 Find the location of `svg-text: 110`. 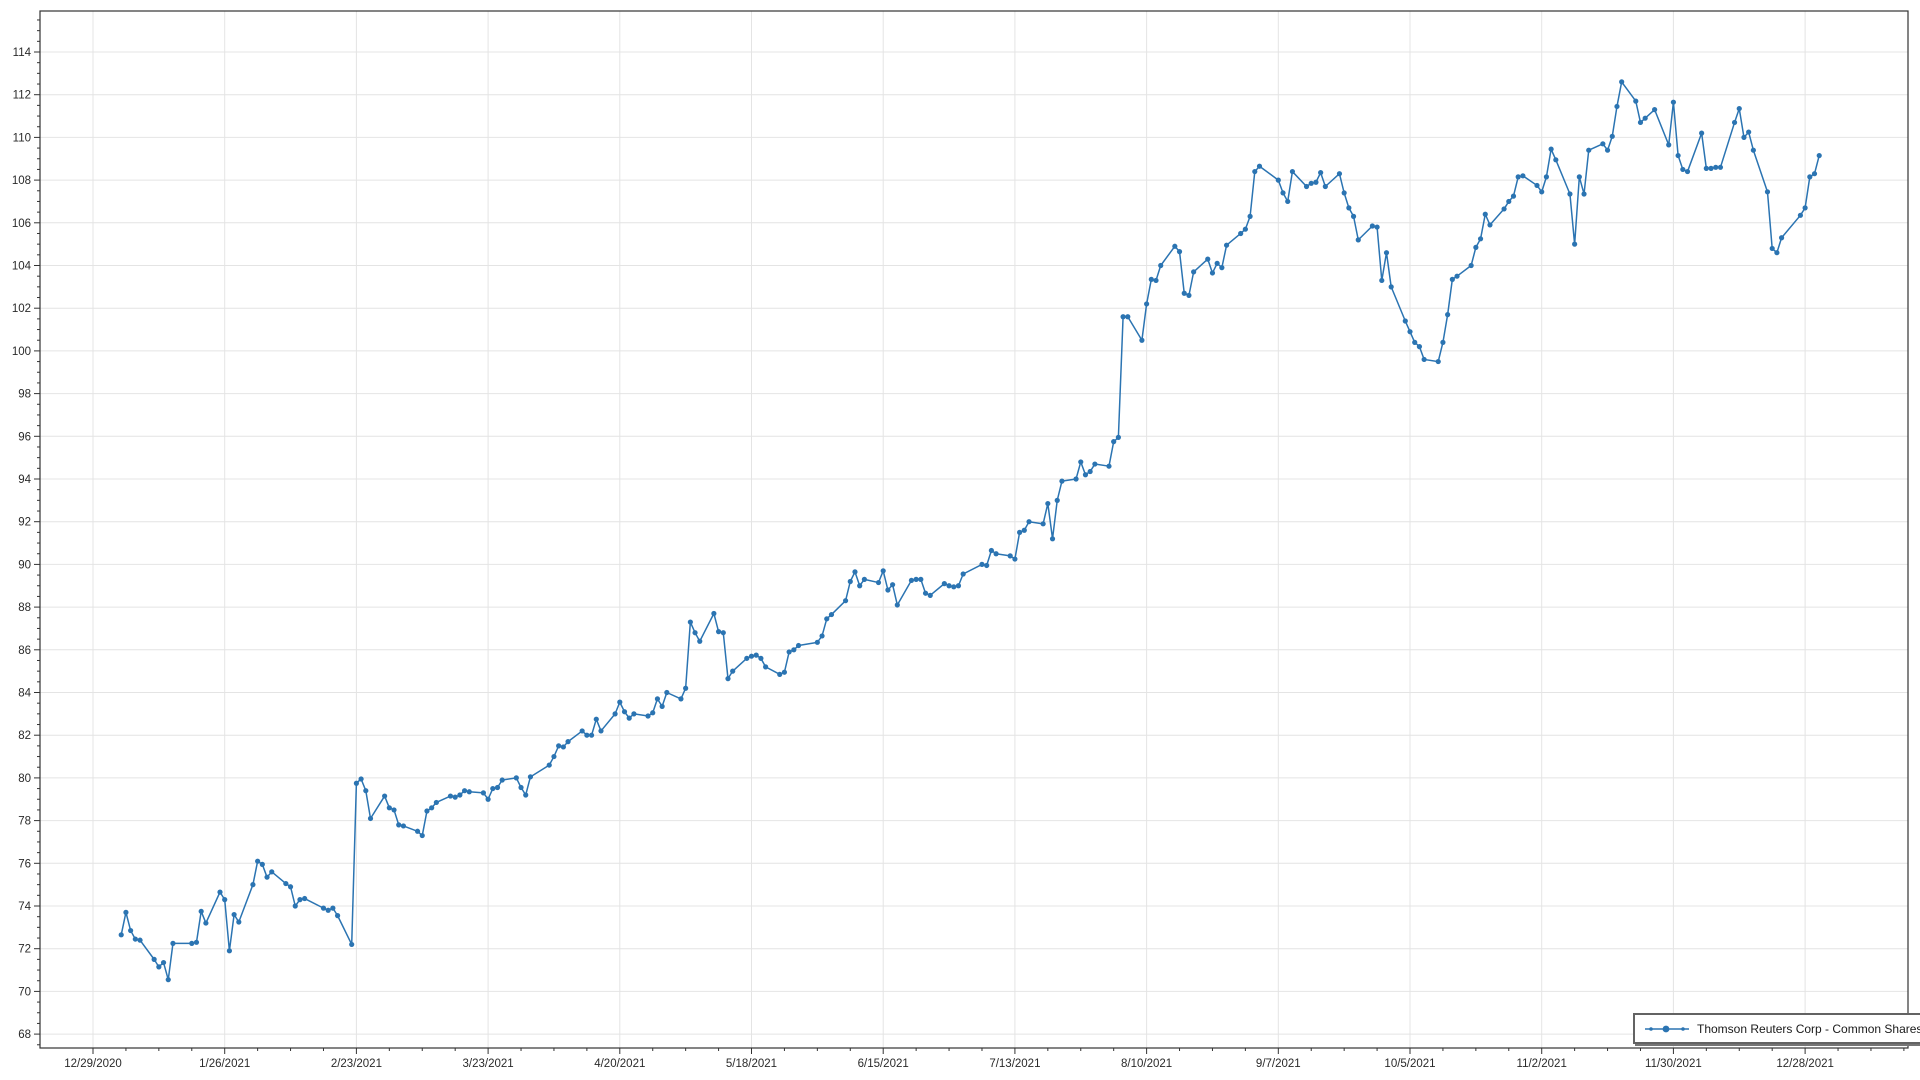

svg-text: 110 is located at coordinates (22, 138).